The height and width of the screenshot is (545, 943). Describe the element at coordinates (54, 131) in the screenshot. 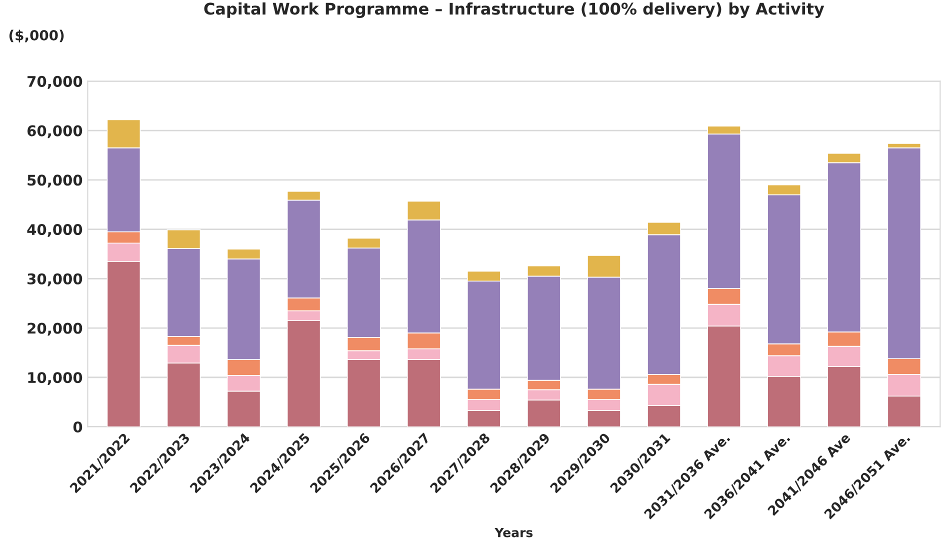

I see `y-tick-label: 60,000` at that location.